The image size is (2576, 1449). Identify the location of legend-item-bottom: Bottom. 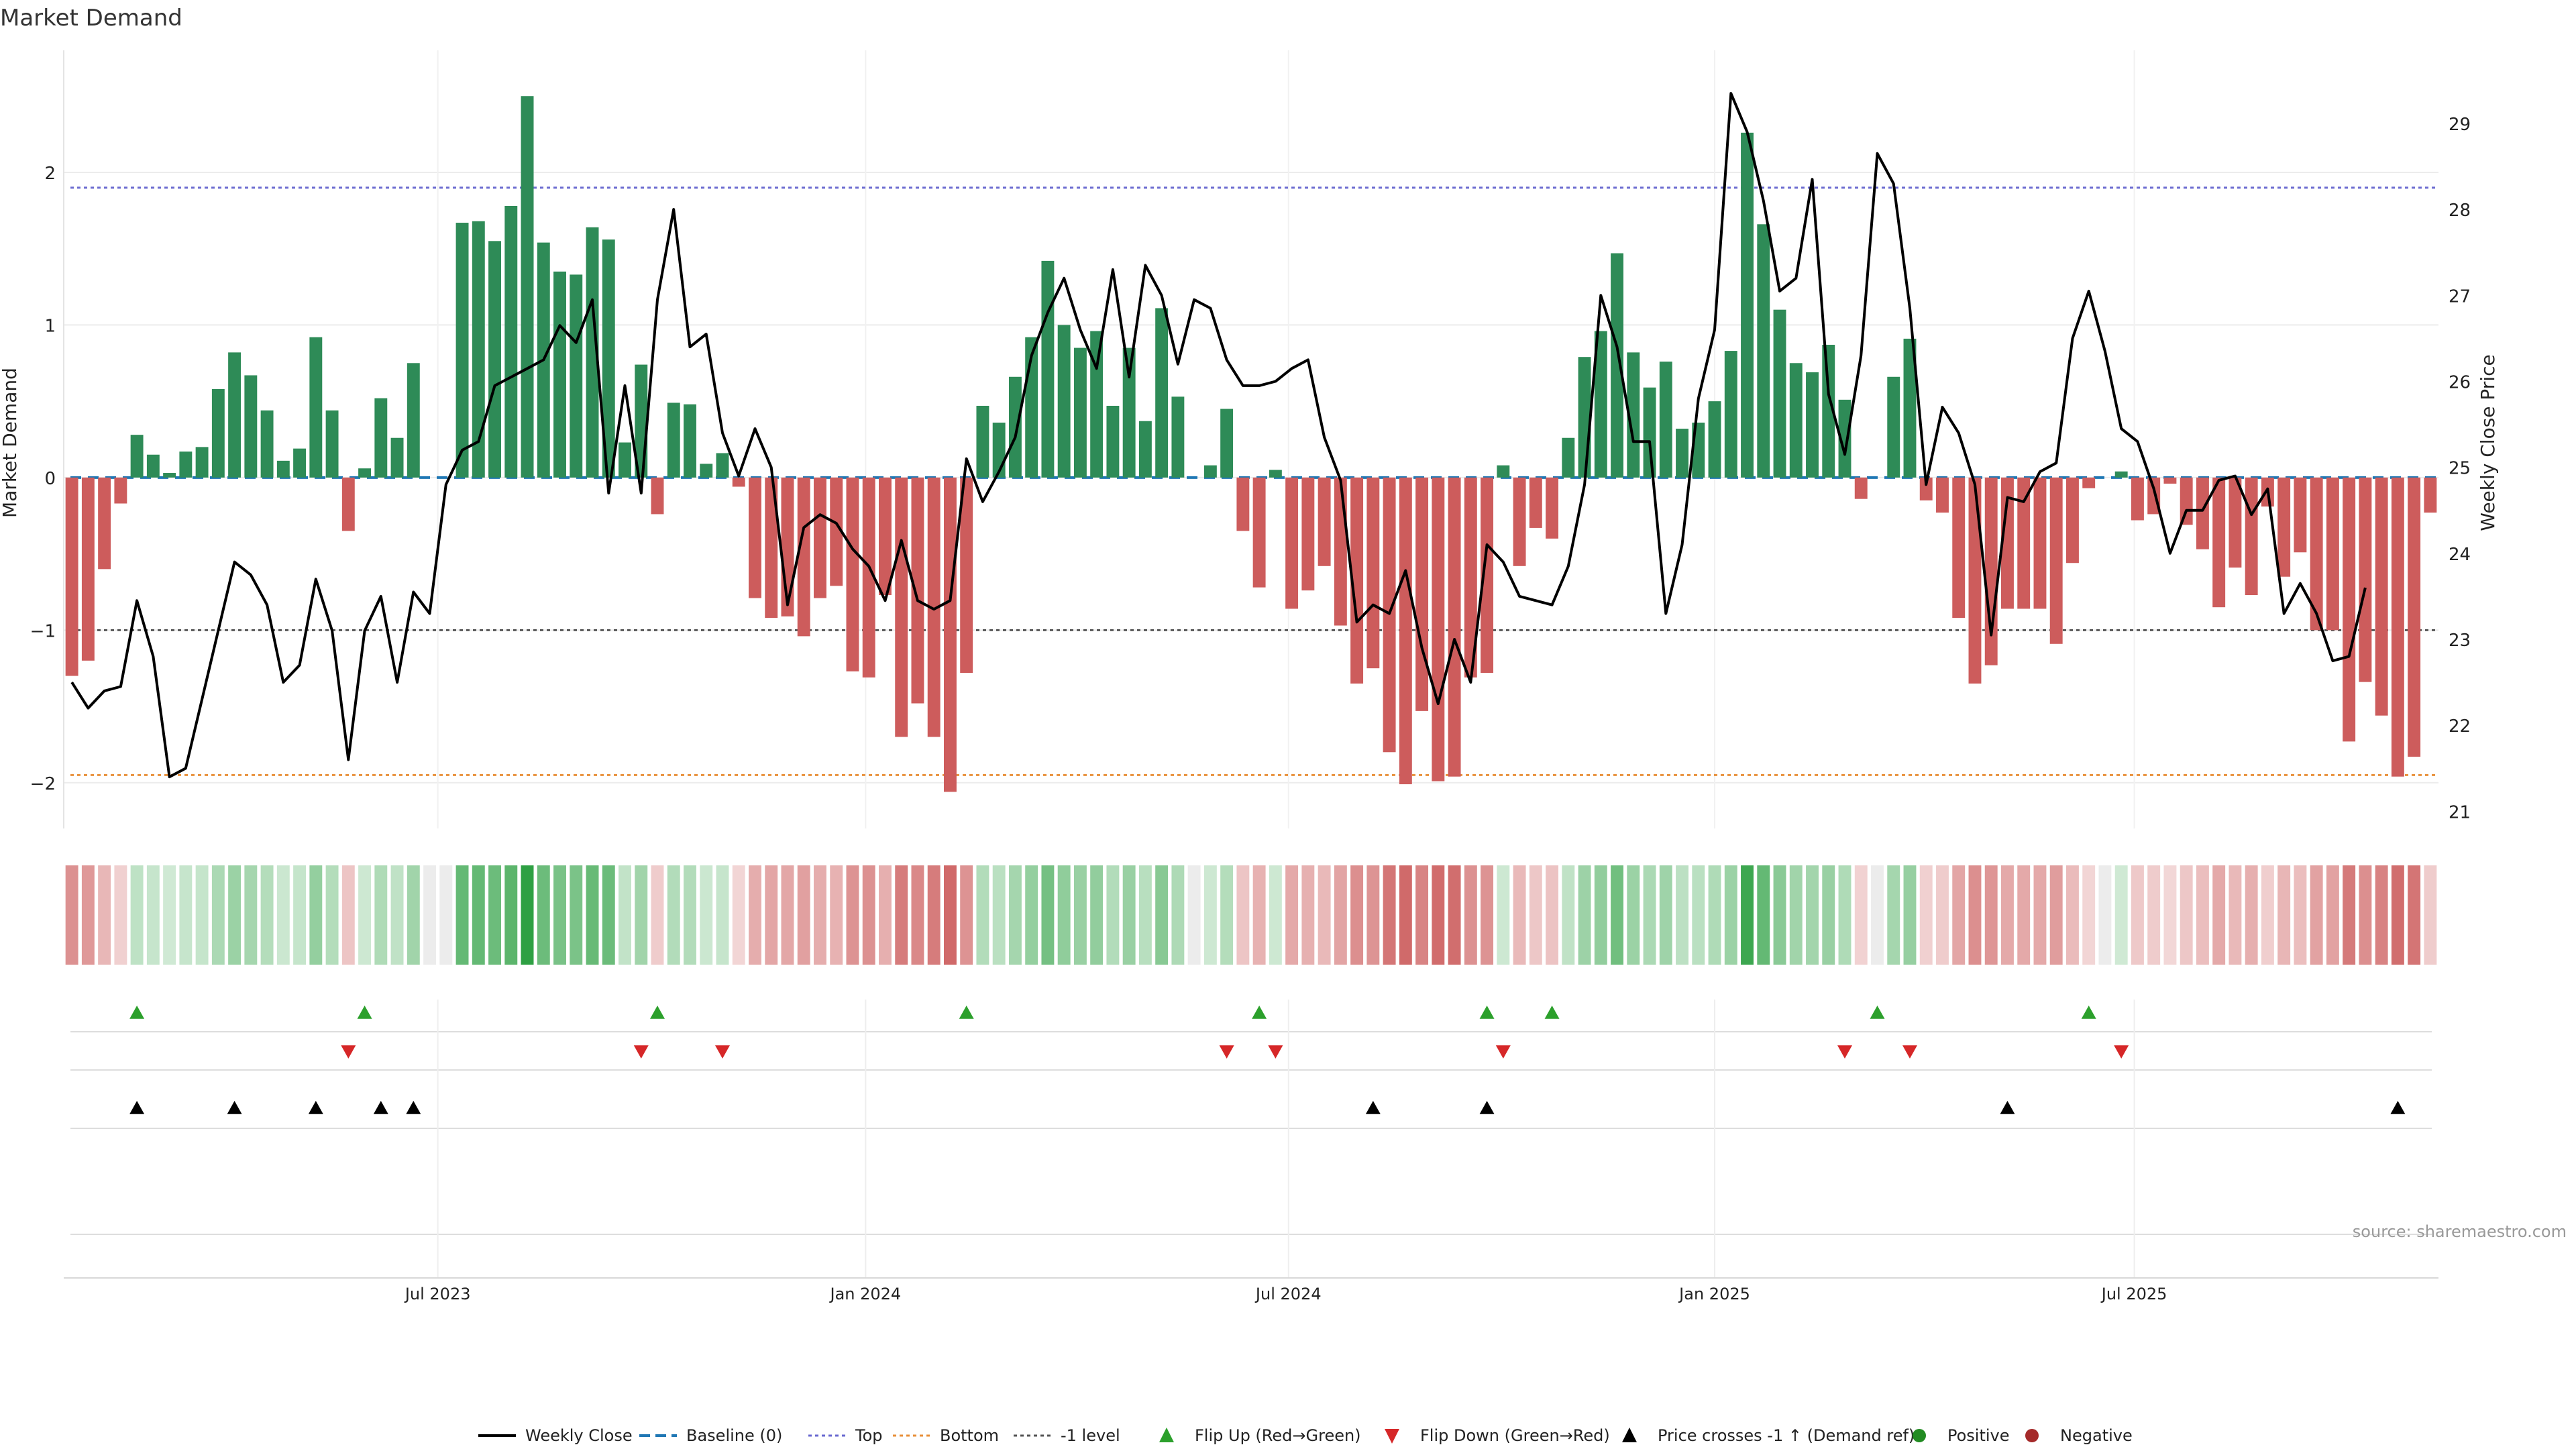
(946, 1435).